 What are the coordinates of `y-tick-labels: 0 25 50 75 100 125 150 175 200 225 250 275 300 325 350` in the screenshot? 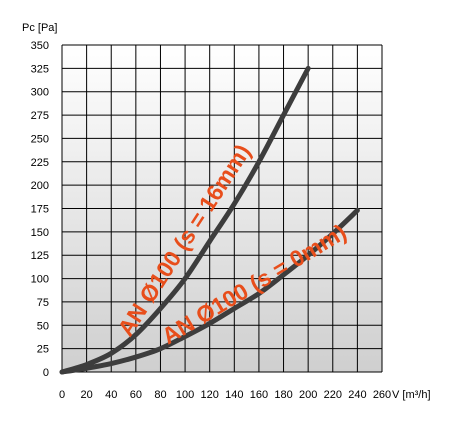 It's located at (40, 209).